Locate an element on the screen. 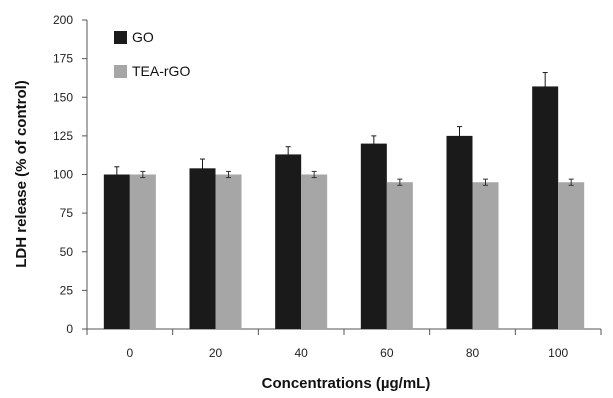 Image resolution: width=613 pixels, height=398 pixels. x-tick-label: 20 is located at coordinates (216, 353).